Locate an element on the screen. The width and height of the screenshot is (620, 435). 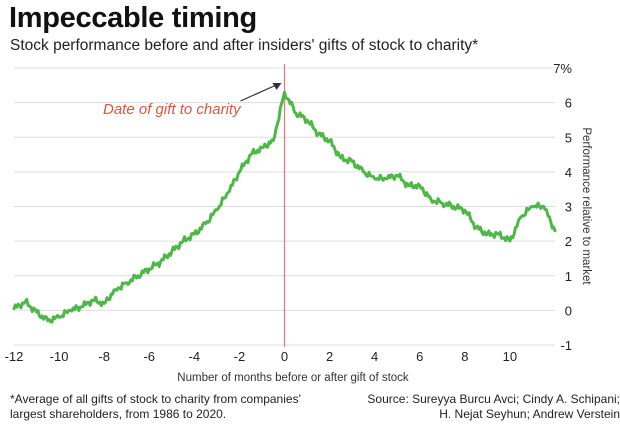
x-tick-label: -2 is located at coordinates (240, 356).